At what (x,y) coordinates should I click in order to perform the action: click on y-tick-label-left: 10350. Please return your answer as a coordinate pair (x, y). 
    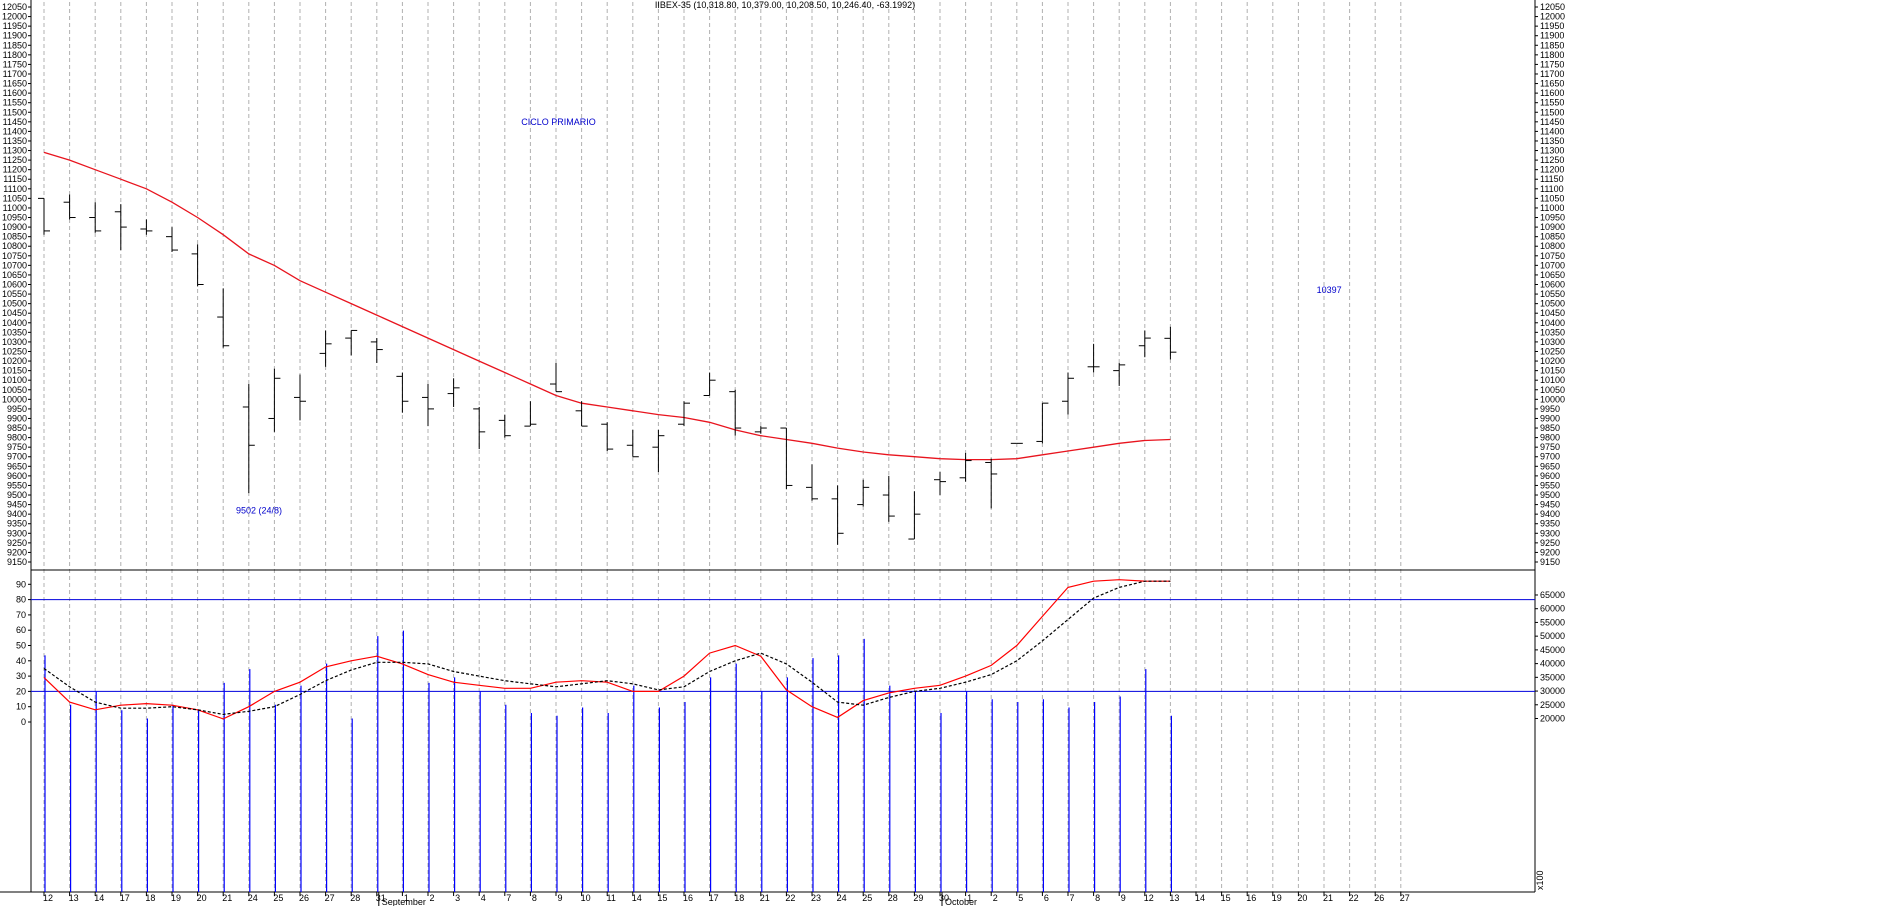
    Looking at the image, I should click on (14, 332).